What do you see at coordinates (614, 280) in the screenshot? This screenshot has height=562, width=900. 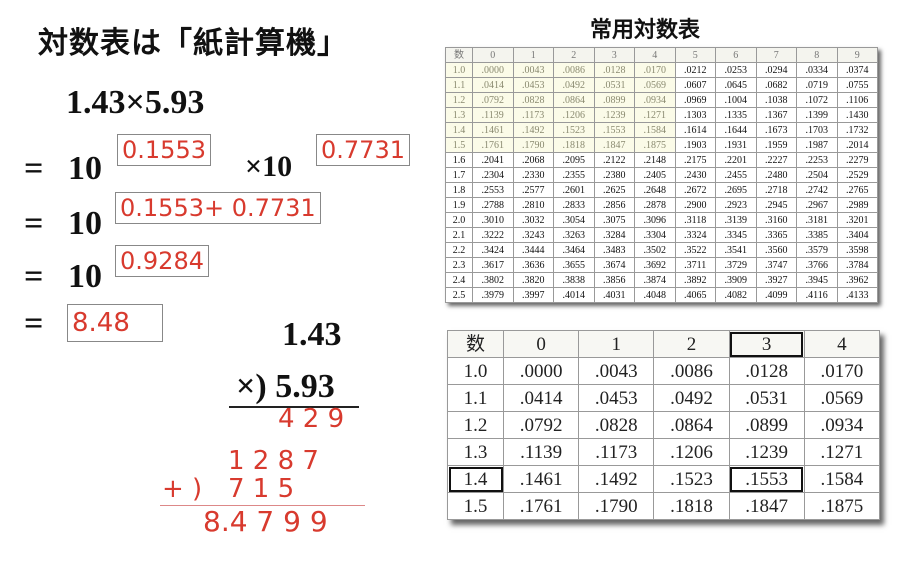 I see `table-cell: .3856` at bounding box center [614, 280].